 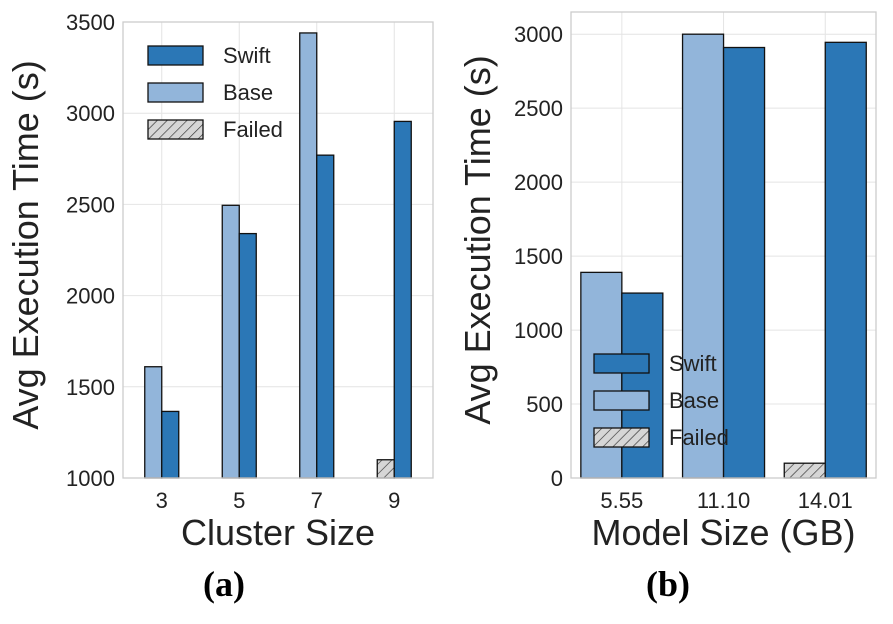 I want to click on x-tick-label: 5.55, so click(x=621, y=500).